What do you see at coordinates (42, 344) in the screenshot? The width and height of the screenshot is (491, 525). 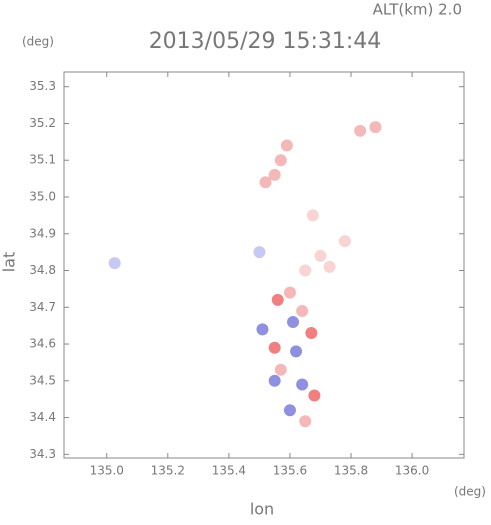 I see `y-tick-label: 34.6` at bounding box center [42, 344].